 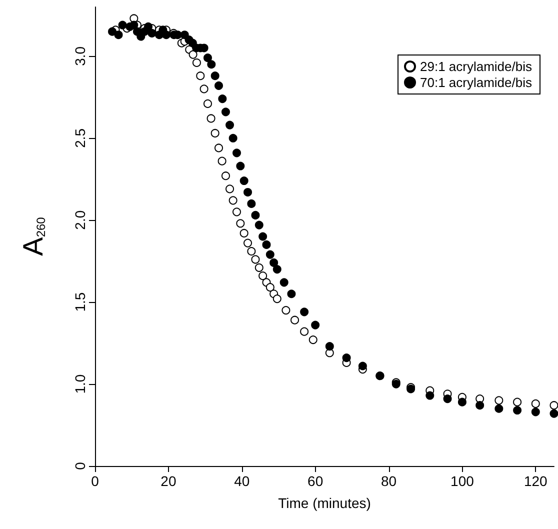 I want to click on y-tick-label: 1.5, so click(x=80, y=302).